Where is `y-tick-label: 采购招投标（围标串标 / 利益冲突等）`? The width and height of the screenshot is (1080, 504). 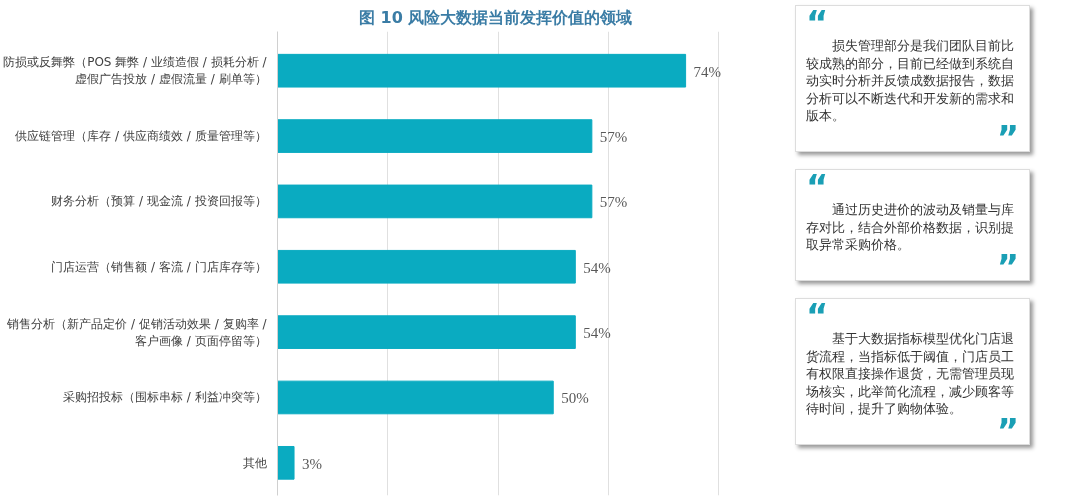 y-tick-label: 采购招投标（围标串标 / 利益冲突等） is located at coordinates (164, 397).